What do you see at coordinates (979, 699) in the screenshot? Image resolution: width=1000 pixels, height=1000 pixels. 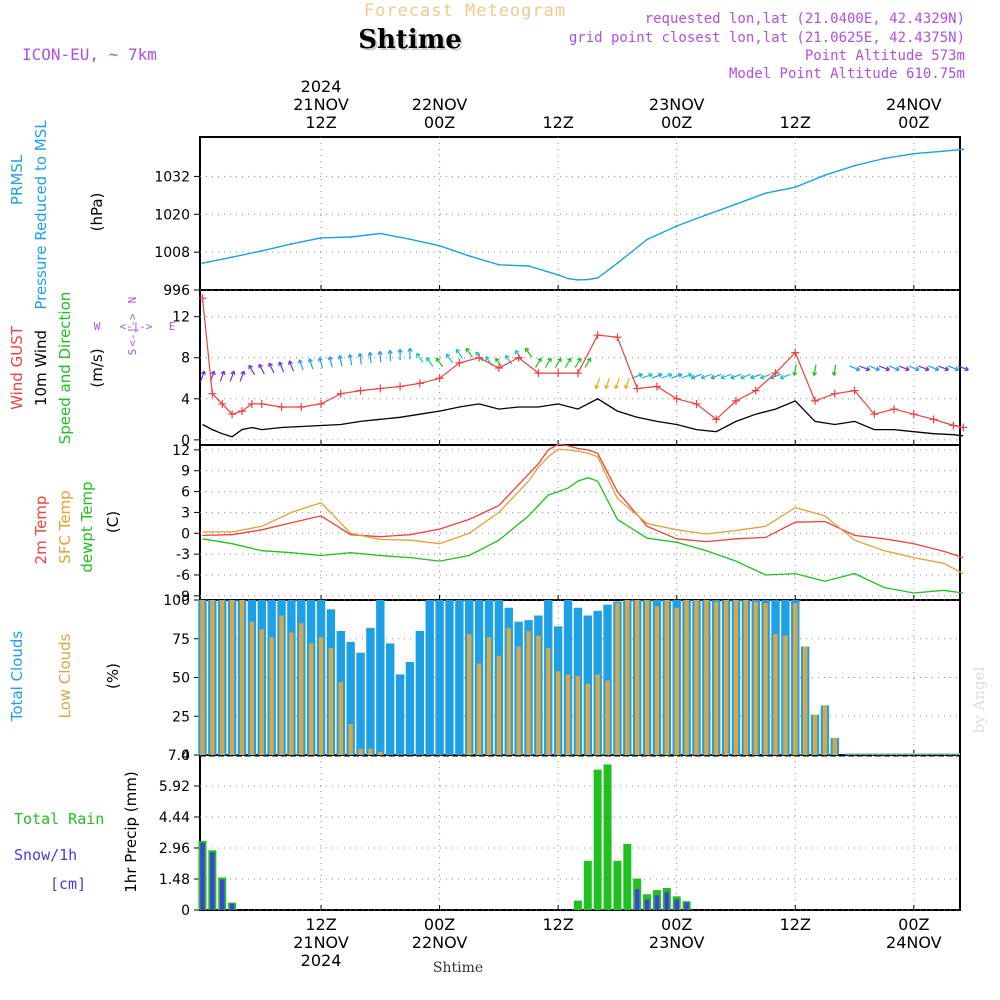 I see `watermark: by Angel` at bounding box center [979, 699].